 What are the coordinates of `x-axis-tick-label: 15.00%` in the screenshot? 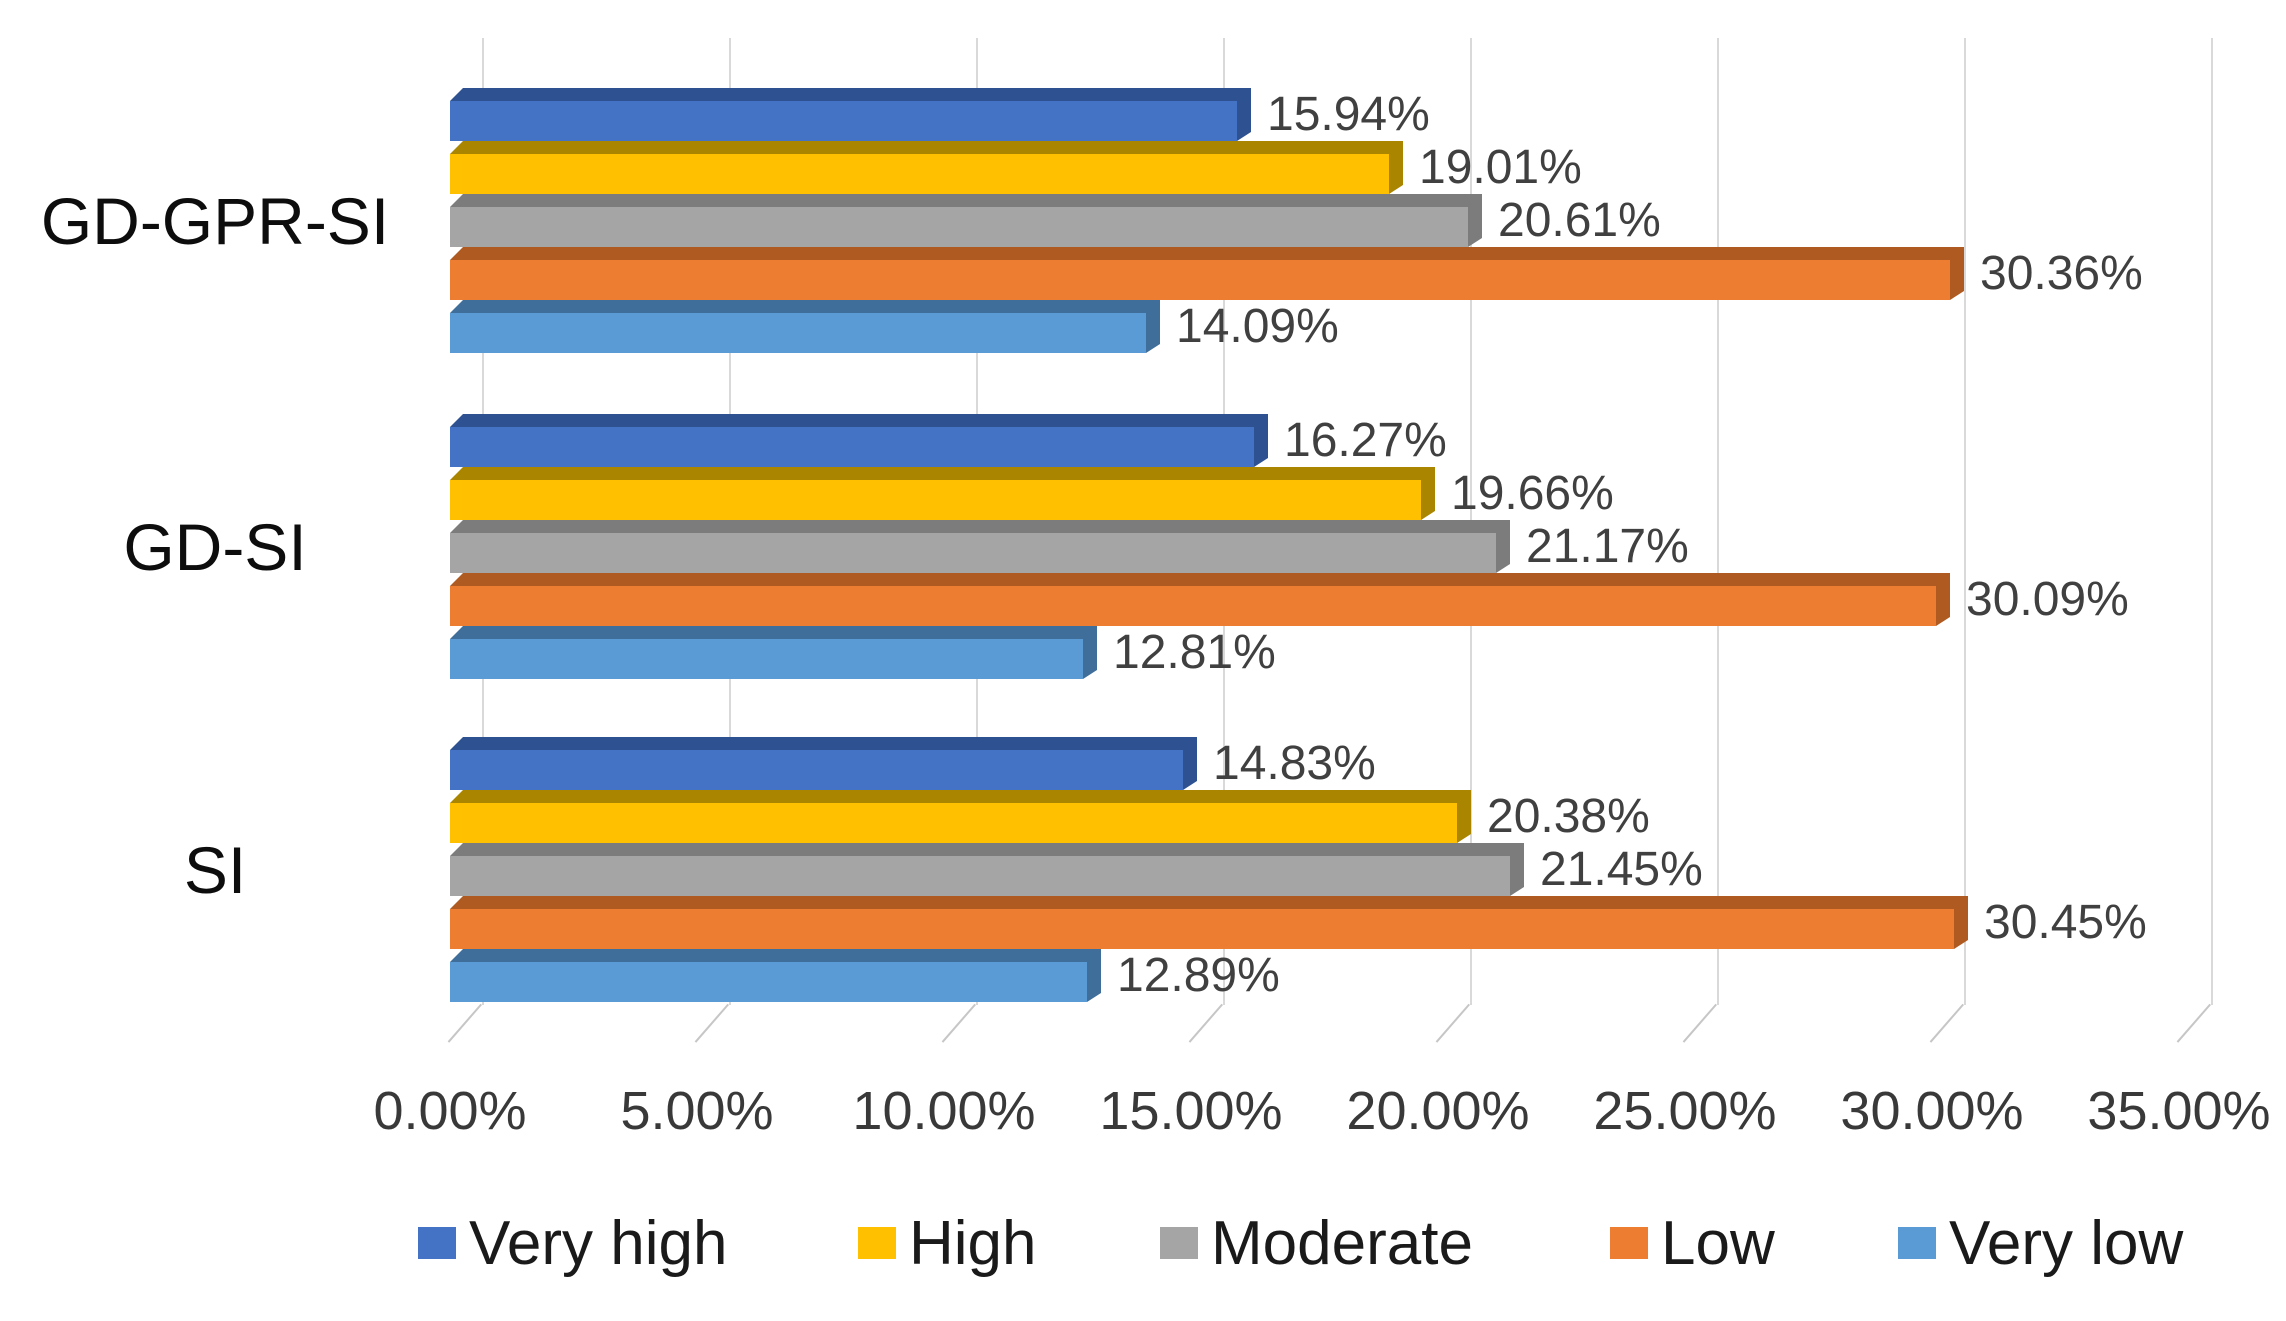 It's located at (1191, 1111).